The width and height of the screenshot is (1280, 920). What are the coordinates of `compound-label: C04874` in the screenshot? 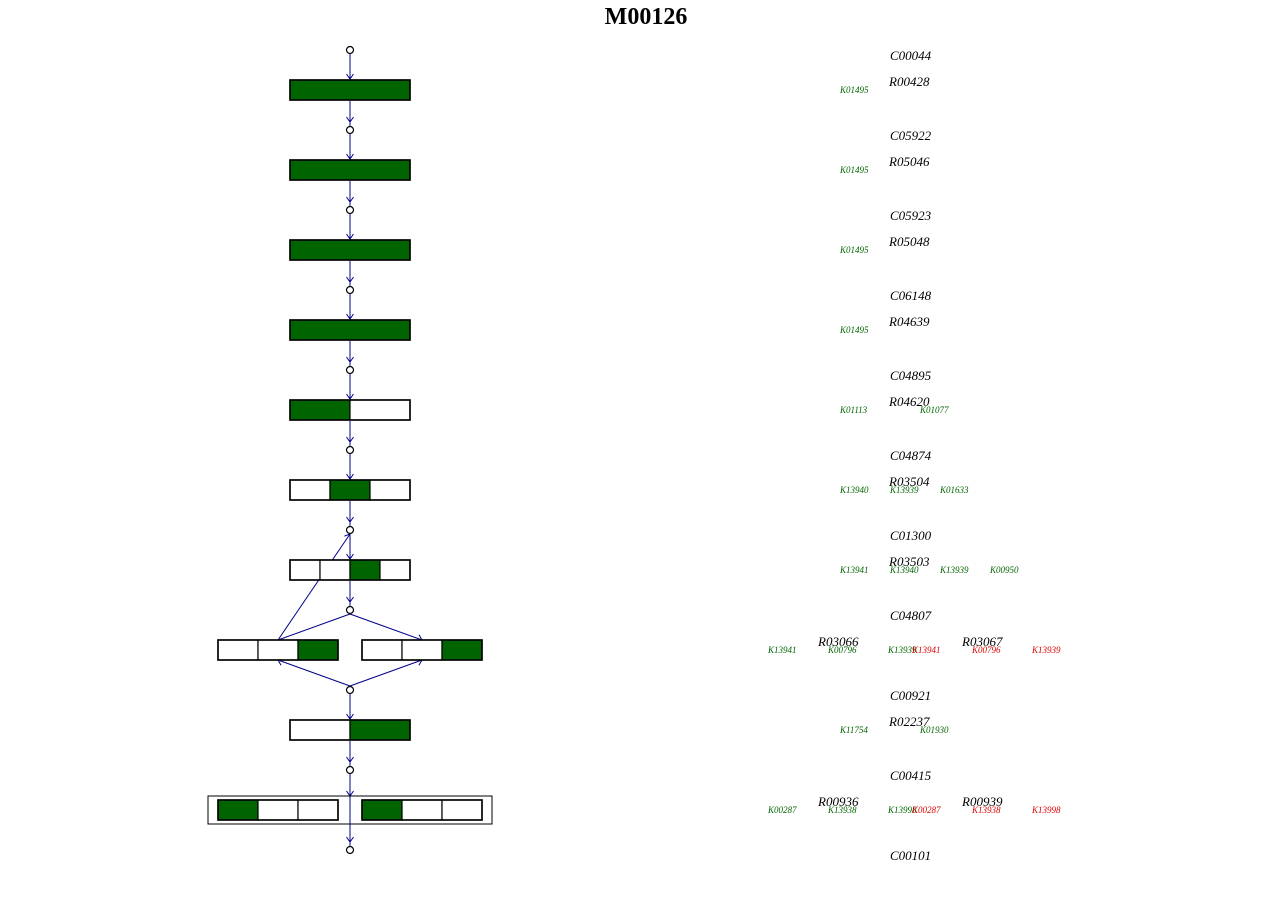 It's located at (911, 455).